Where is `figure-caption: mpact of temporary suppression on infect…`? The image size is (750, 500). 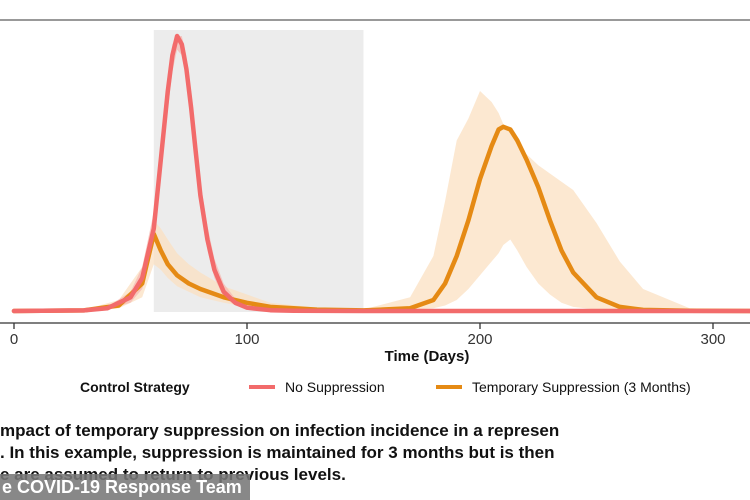 figure-caption: mpact of temporary suppression on infect… is located at coordinates (375, 453).